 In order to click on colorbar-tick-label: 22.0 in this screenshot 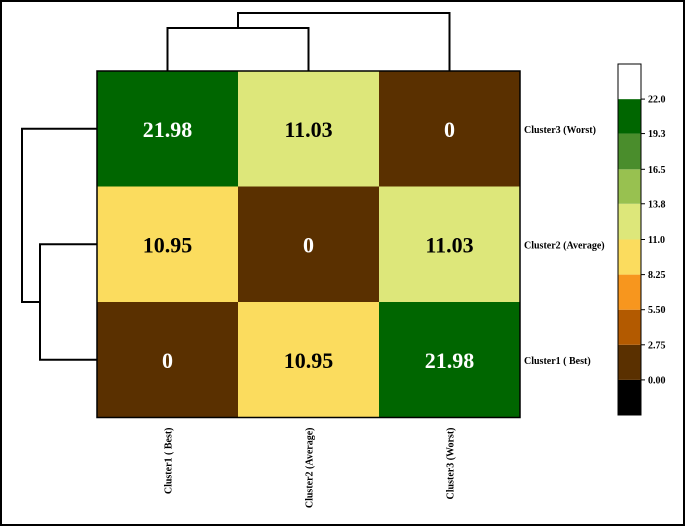, I will do `click(657, 100)`.